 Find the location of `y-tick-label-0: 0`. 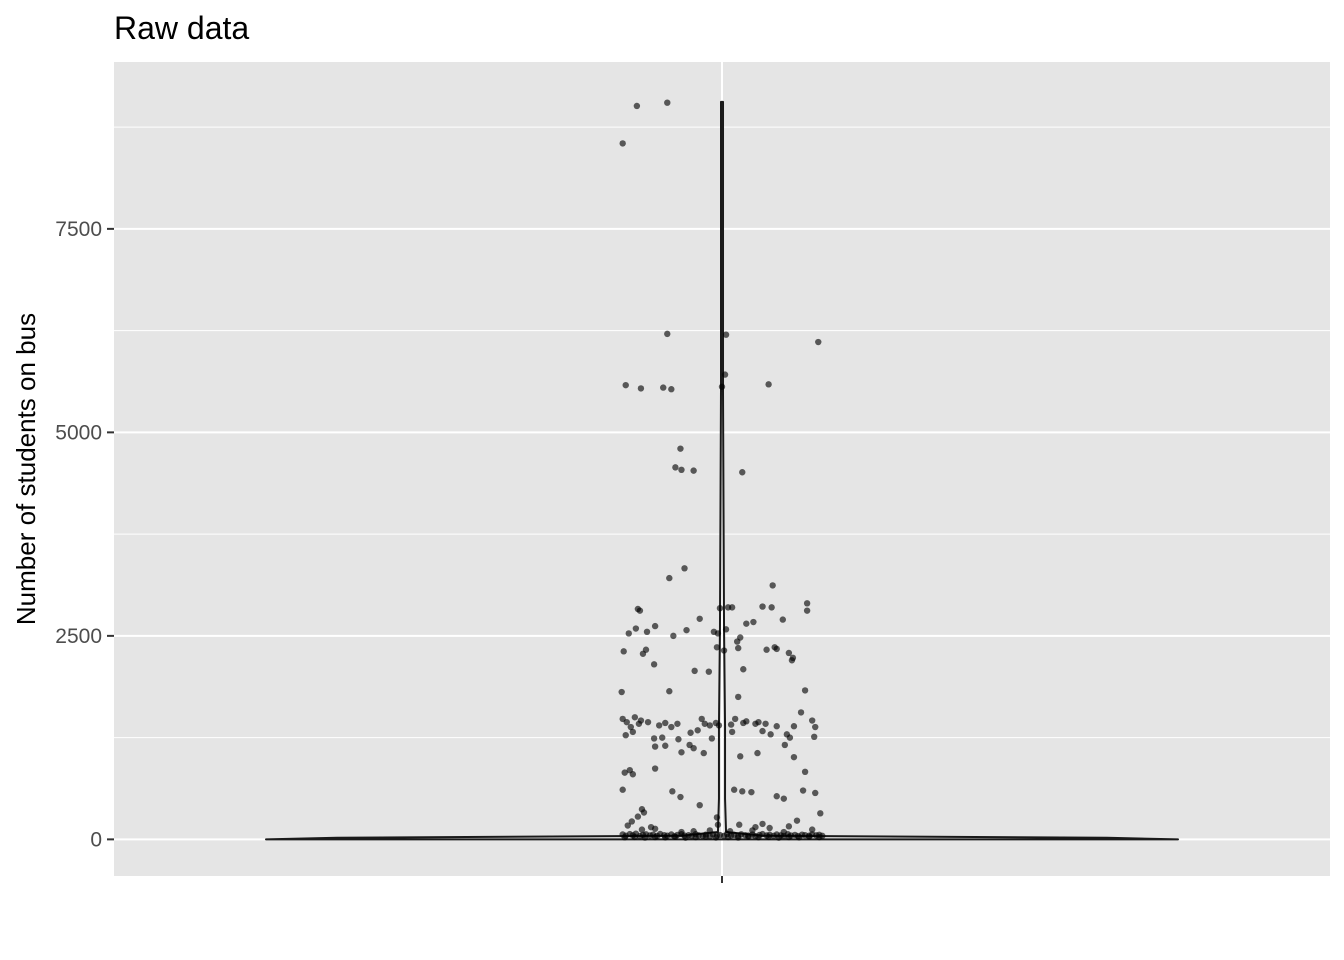

y-tick-label-0: 0 is located at coordinates (96, 839).